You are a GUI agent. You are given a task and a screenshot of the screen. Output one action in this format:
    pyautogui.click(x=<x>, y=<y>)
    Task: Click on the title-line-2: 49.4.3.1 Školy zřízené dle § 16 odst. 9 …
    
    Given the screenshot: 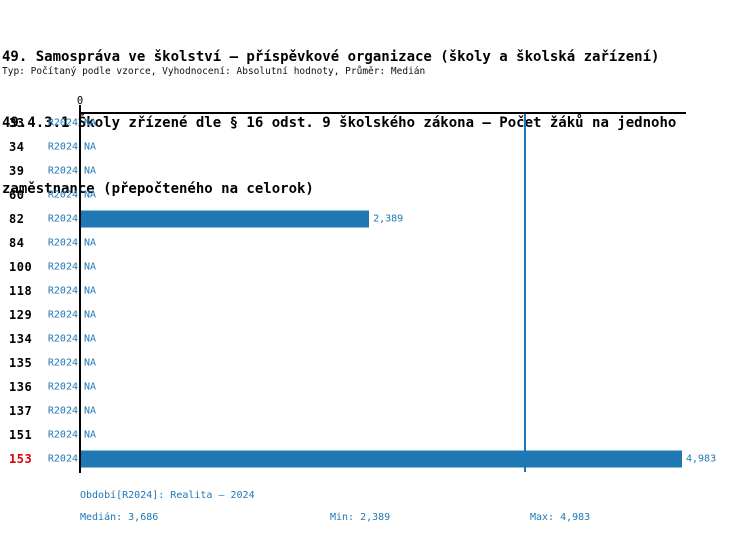 What is the action you would take?
    pyautogui.click(x=339, y=123)
    